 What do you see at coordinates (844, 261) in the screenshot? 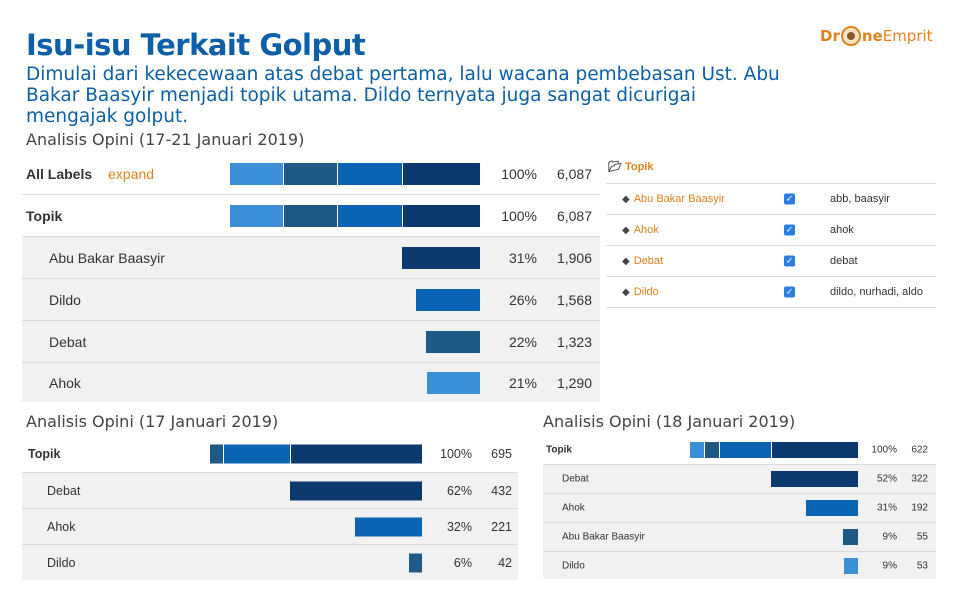
I see `topic-keywords: debat` at bounding box center [844, 261].